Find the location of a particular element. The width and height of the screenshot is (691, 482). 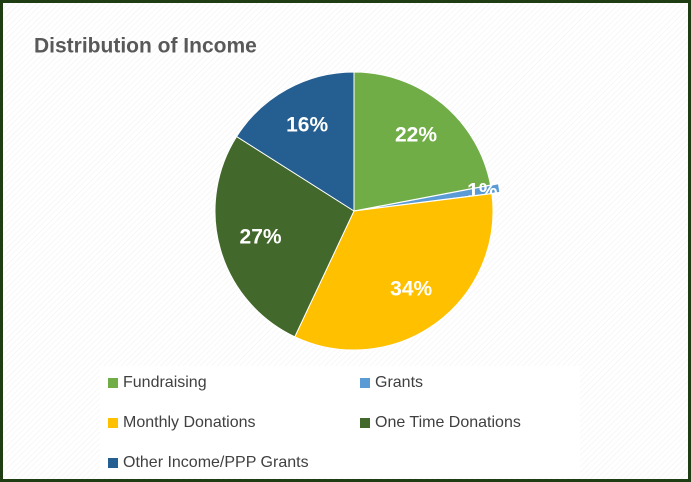

legend-label: Grants is located at coordinates (399, 382).